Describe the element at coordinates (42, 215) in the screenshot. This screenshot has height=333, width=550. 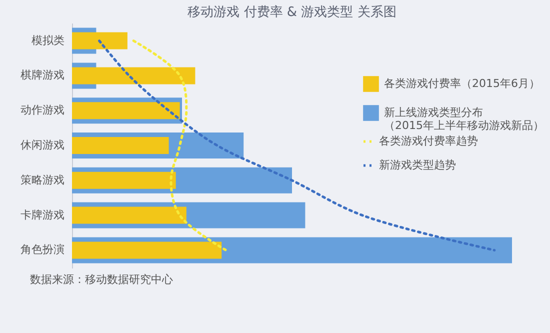
I see `y-tick-label: 卡牌游戏` at that location.